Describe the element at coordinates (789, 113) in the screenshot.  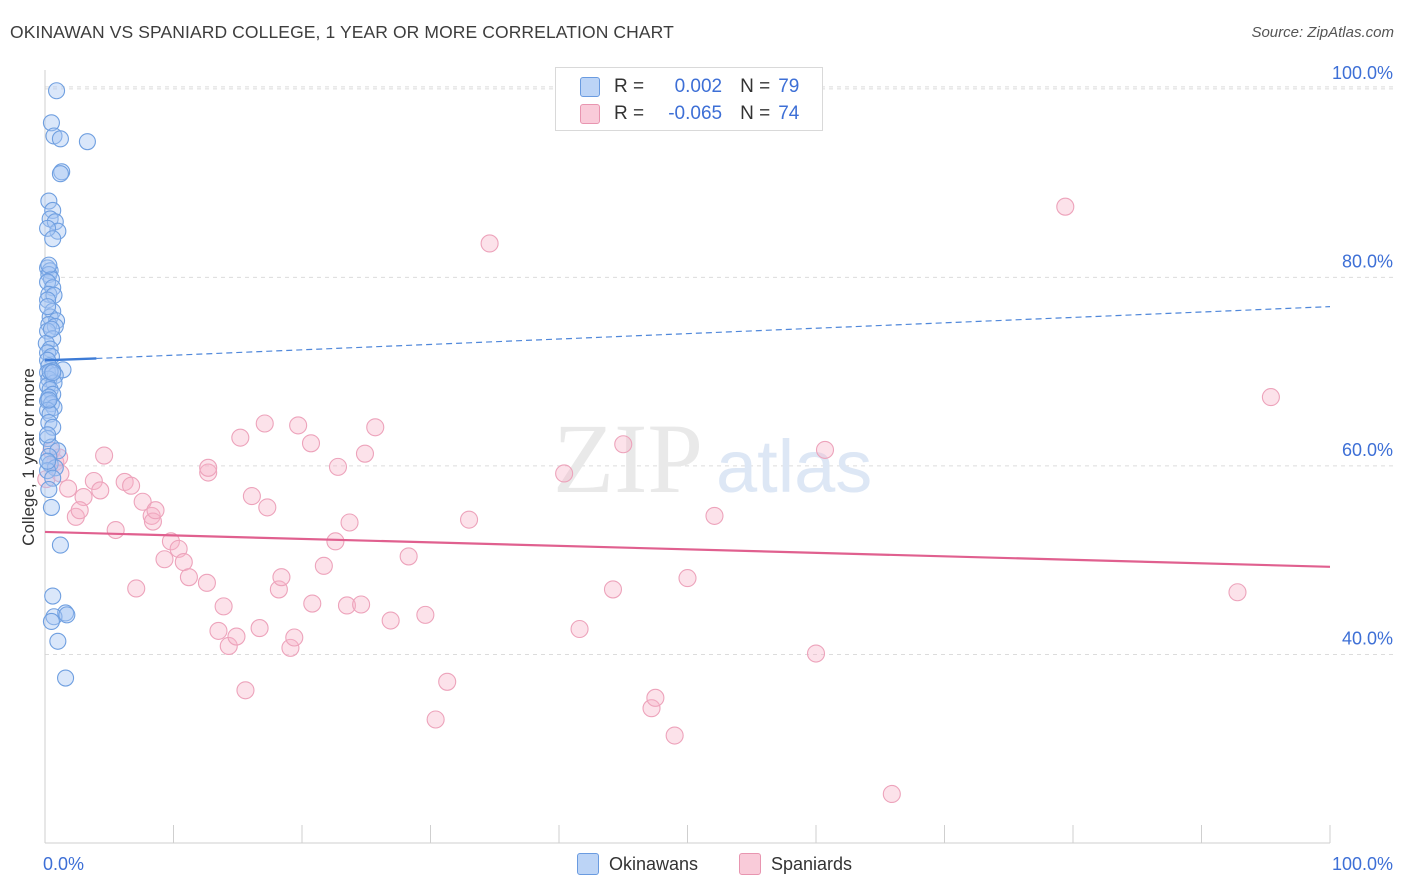
I see `spaniard-n-value: 74` at that location.